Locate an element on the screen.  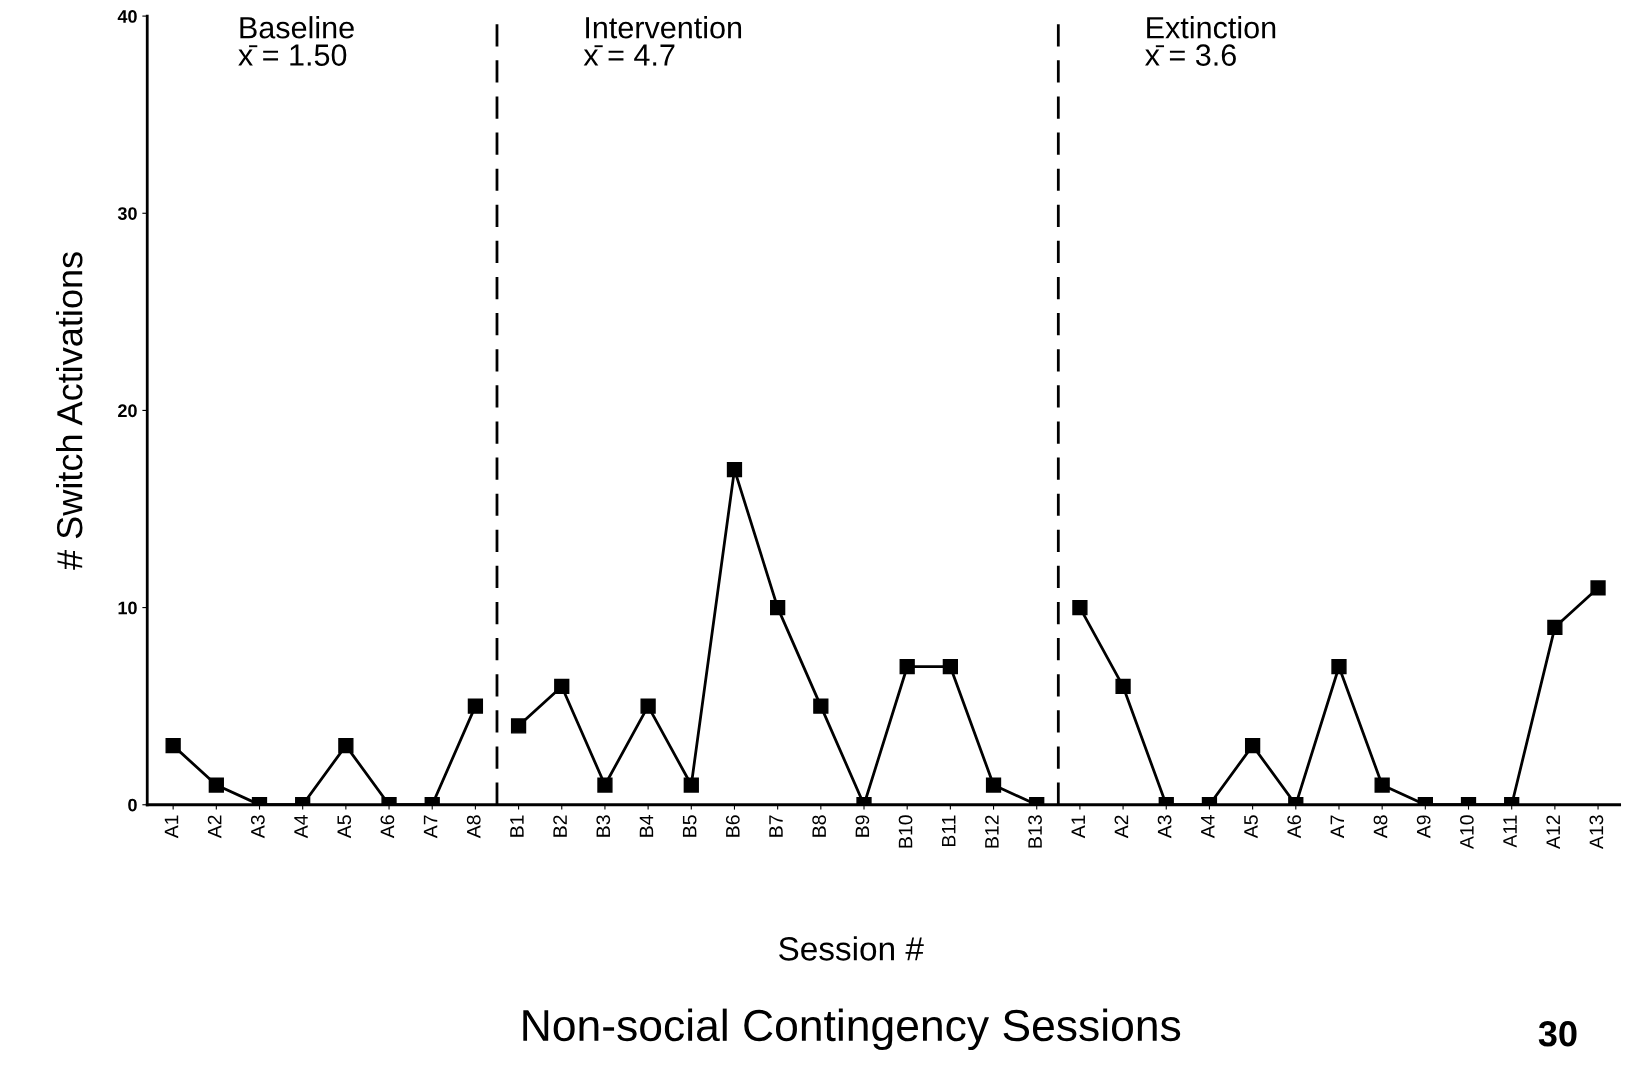
y-tick-label: 30 is located at coordinates (127, 213).